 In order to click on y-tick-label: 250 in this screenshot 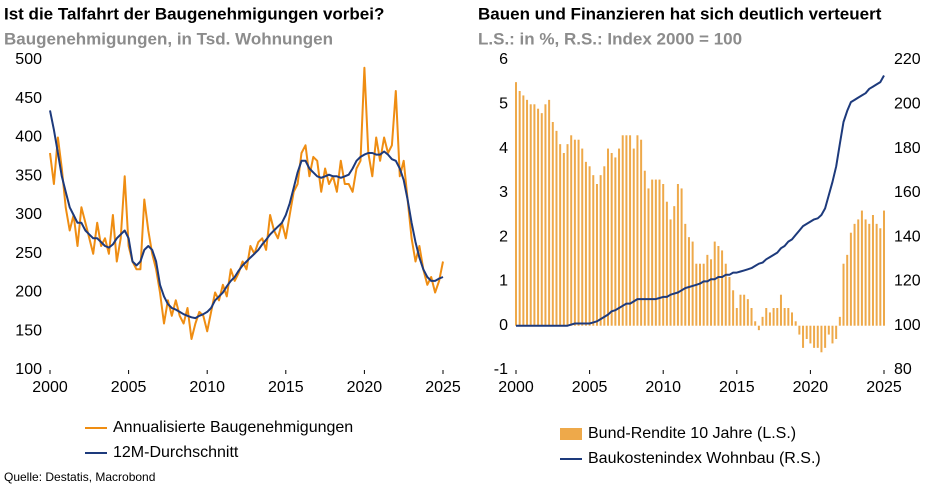, I will do `click(28, 253)`.